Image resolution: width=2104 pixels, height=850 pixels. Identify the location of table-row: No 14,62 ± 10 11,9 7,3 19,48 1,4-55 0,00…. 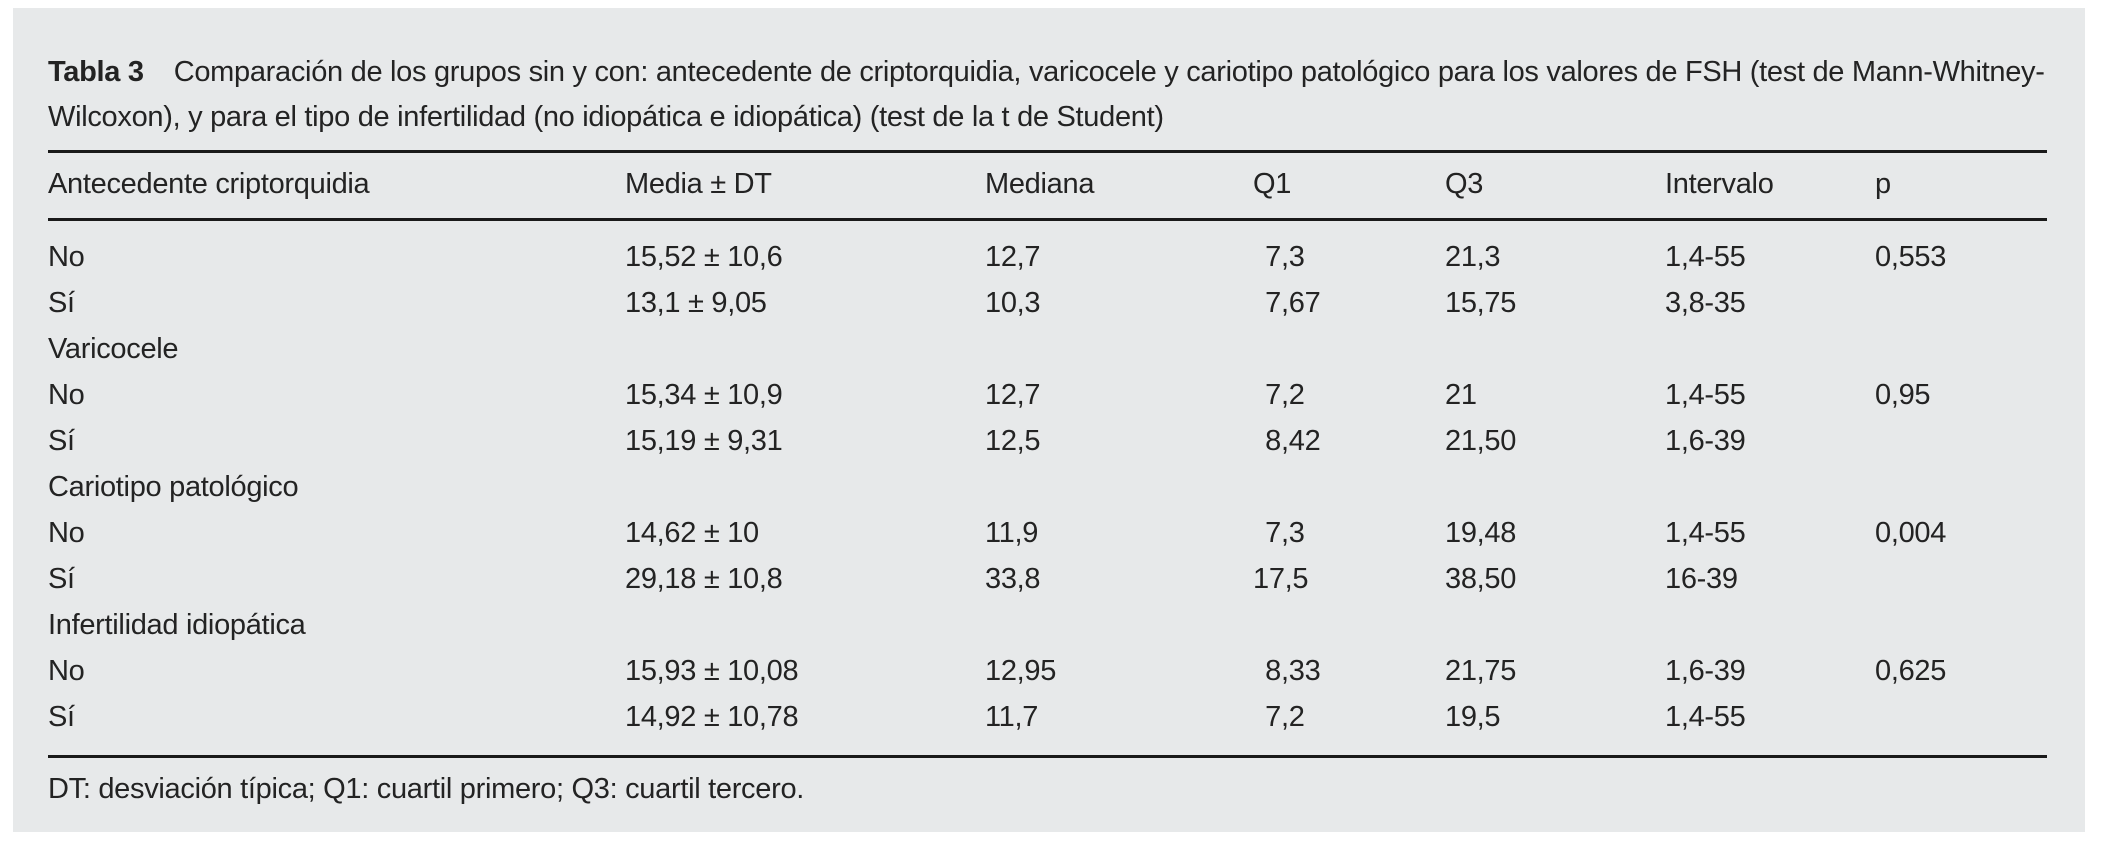
(1047, 533).